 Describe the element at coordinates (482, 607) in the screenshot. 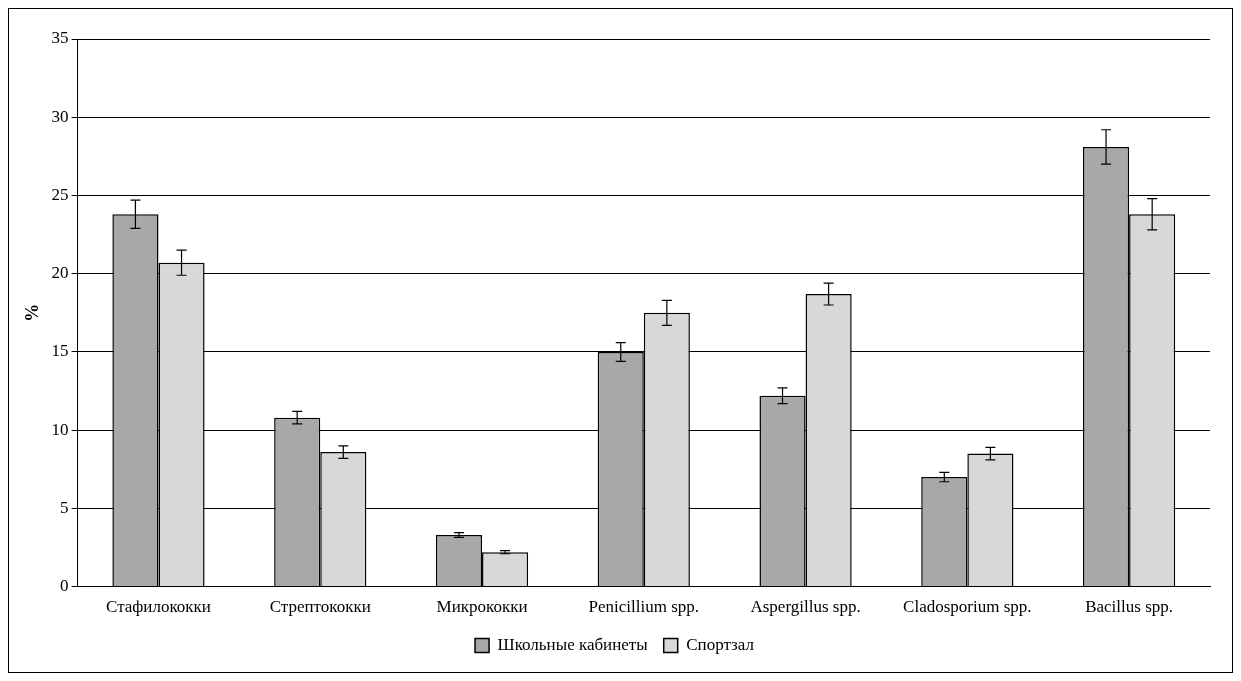

I see `x-tick-label: Микрококки` at that location.